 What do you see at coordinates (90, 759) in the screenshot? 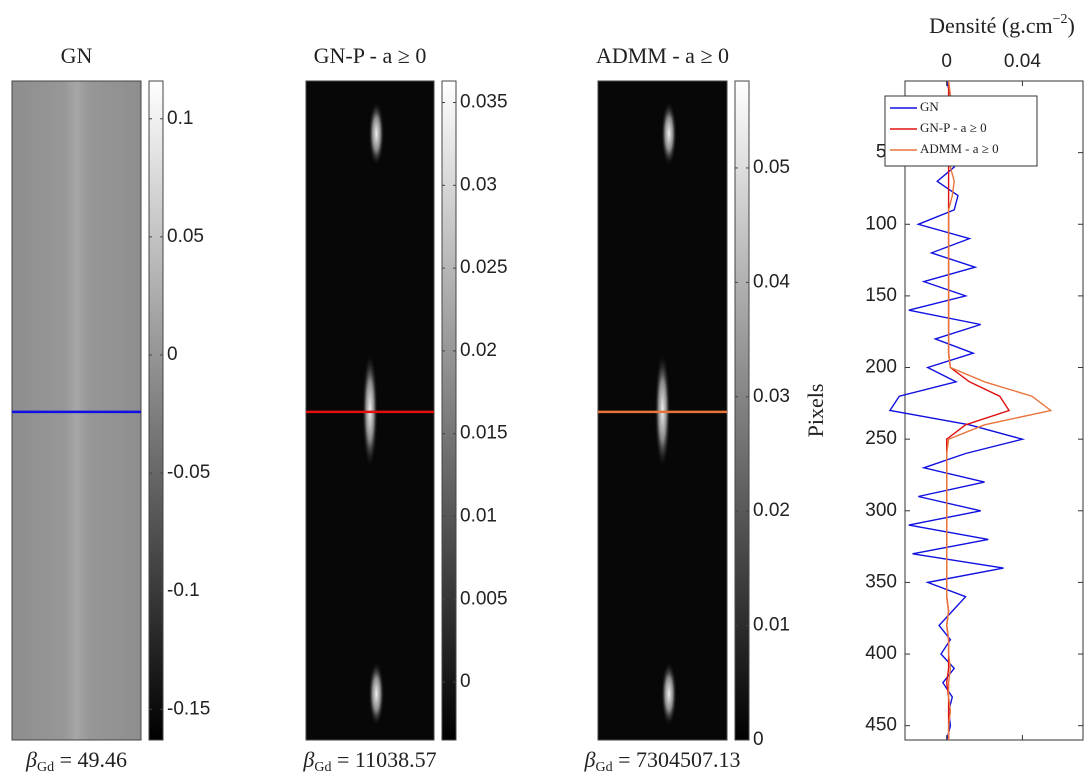
I see `xlabel-rest: = 49.46` at bounding box center [90, 759].